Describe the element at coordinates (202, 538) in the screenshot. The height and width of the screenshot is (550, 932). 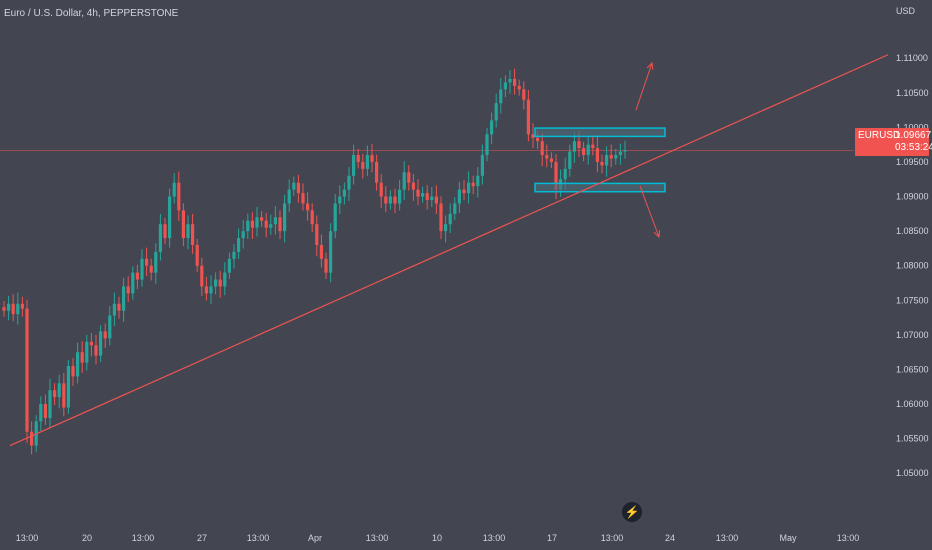
I see `x-tick-label: 27` at that location.